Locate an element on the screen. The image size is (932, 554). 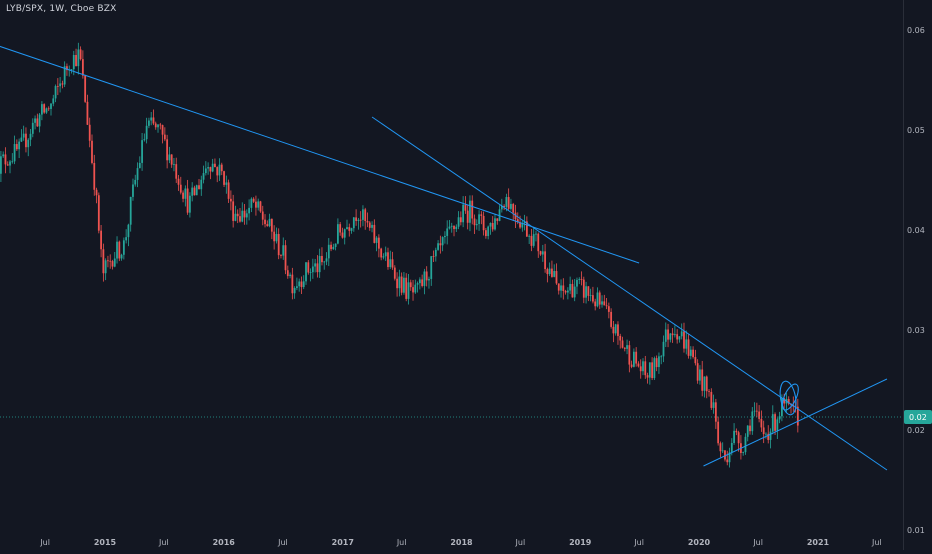
trendline is located at coordinates (795, 422).